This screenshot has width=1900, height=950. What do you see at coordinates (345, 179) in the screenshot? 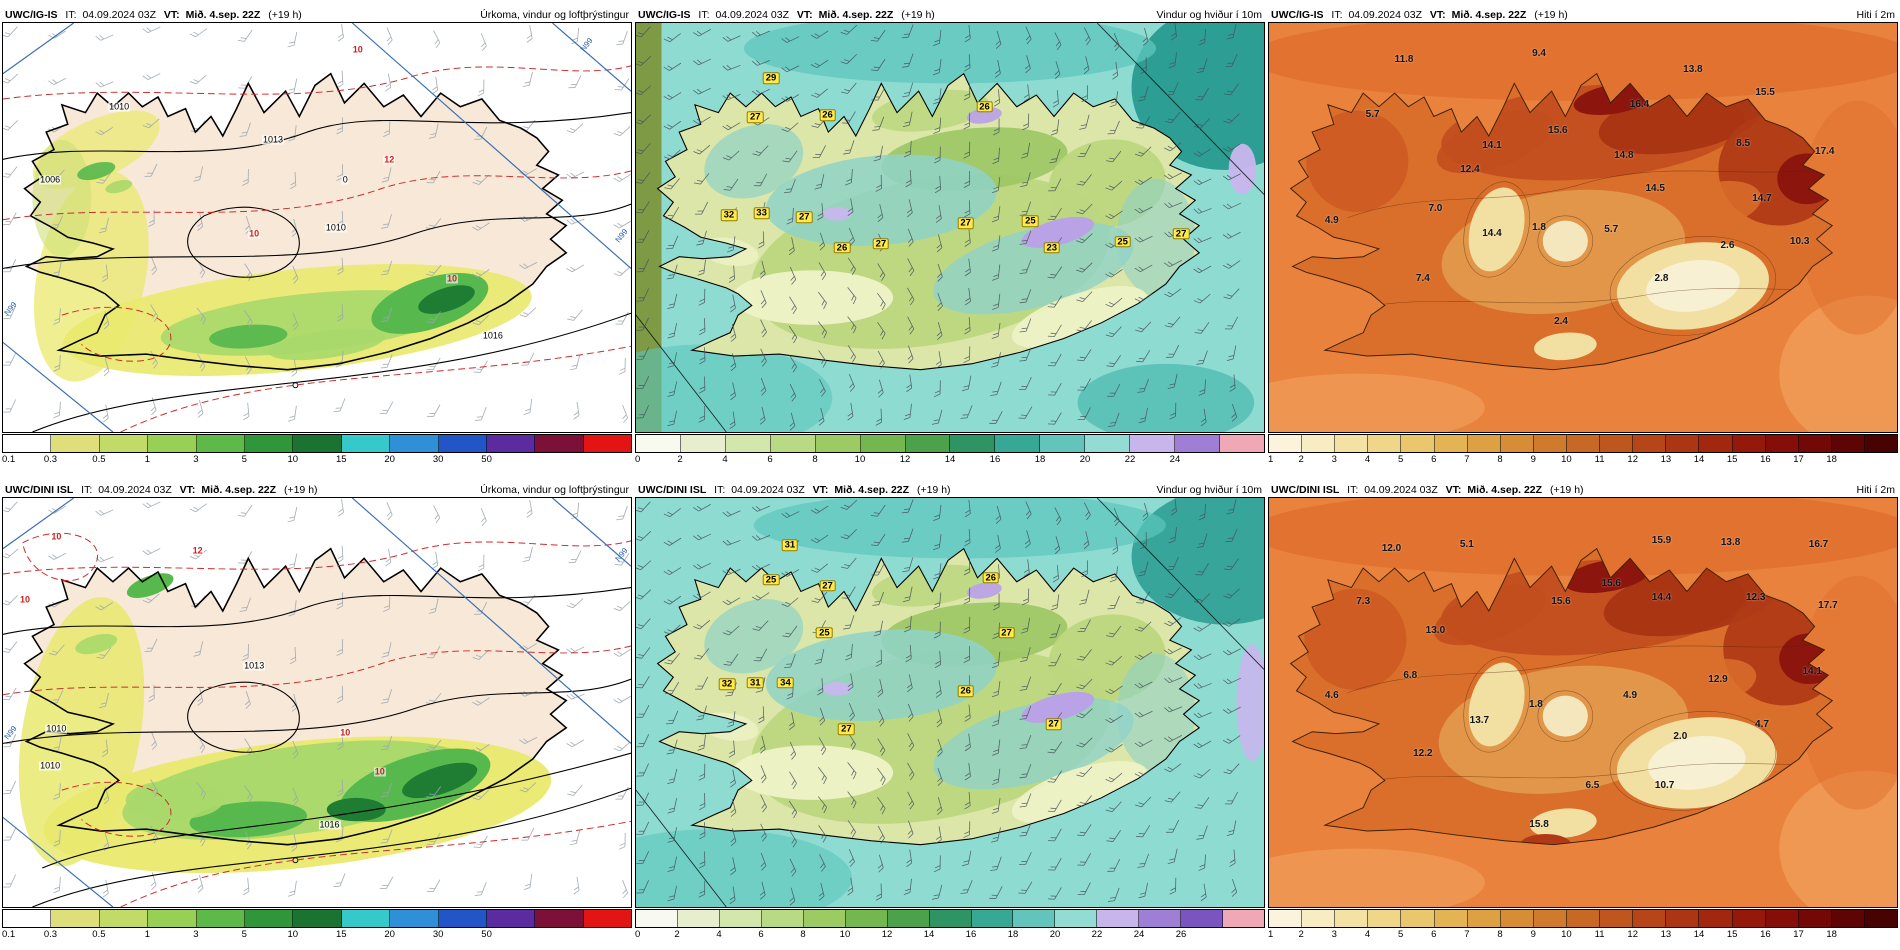
I see `map-value-label-pres: 0` at bounding box center [345, 179].